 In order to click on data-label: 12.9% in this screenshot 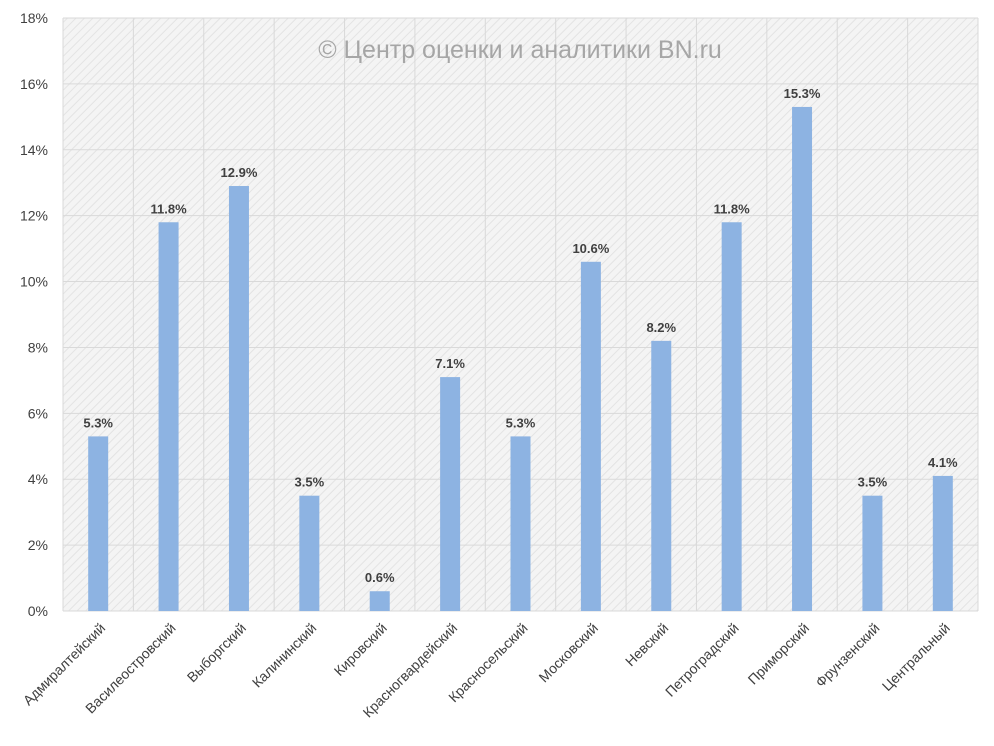, I will do `click(239, 172)`.